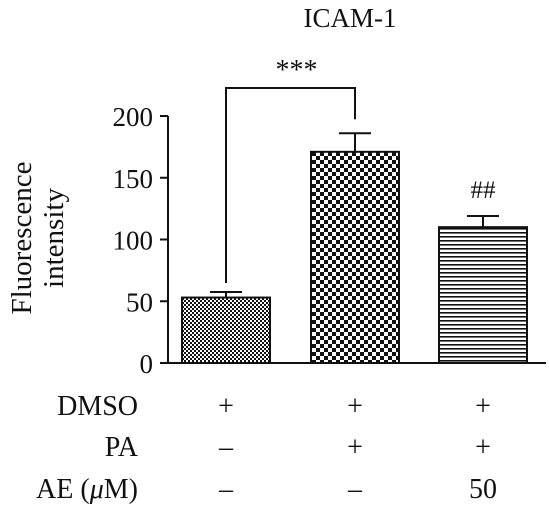 The width and height of the screenshot is (549, 510). What do you see at coordinates (122, 447) in the screenshot?
I see `treatment-row-label-1: PA` at bounding box center [122, 447].